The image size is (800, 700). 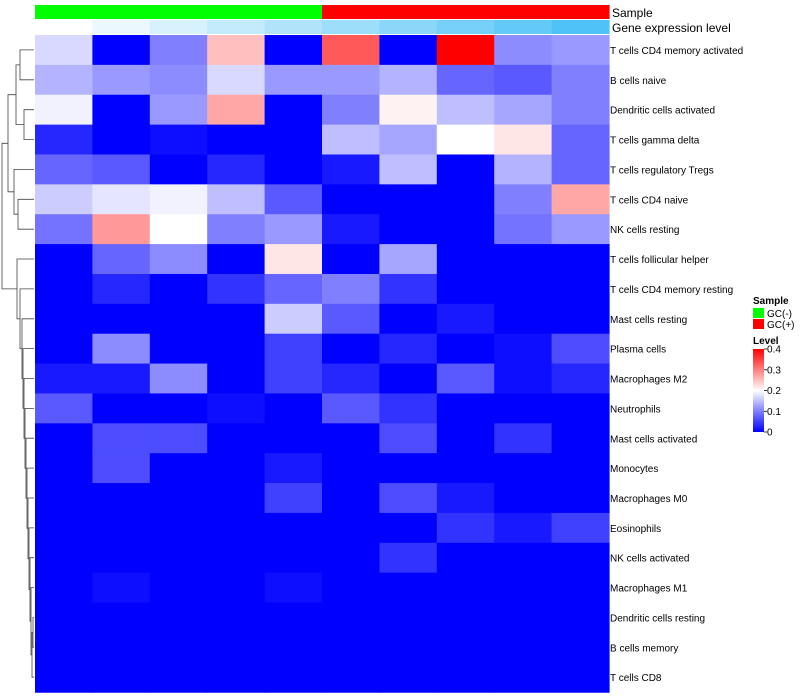 I want to click on row-label: Macrophages M0, so click(x=649, y=499).